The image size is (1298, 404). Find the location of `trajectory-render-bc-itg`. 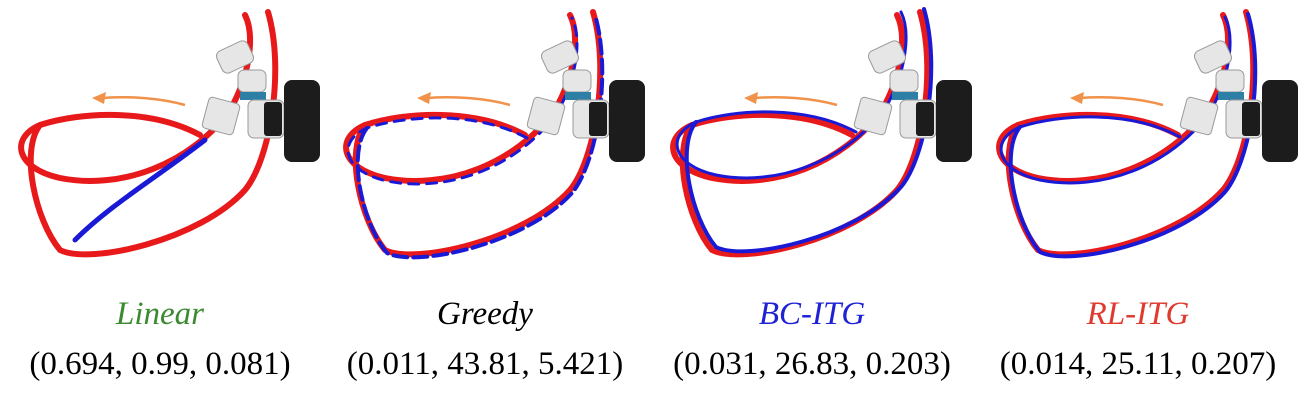

trajectory-render-bc-itg is located at coordinates (821, 132).